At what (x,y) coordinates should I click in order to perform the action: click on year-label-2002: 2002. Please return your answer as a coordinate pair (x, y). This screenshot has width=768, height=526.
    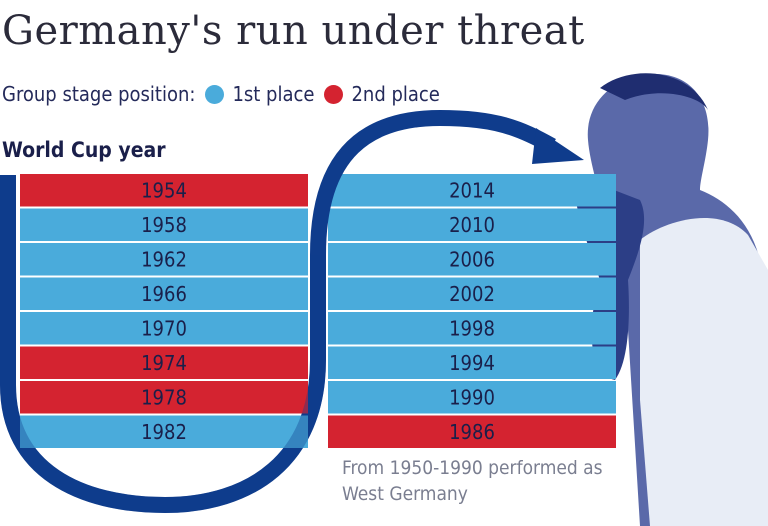
    Looking at the image, I should click on (472, 294).